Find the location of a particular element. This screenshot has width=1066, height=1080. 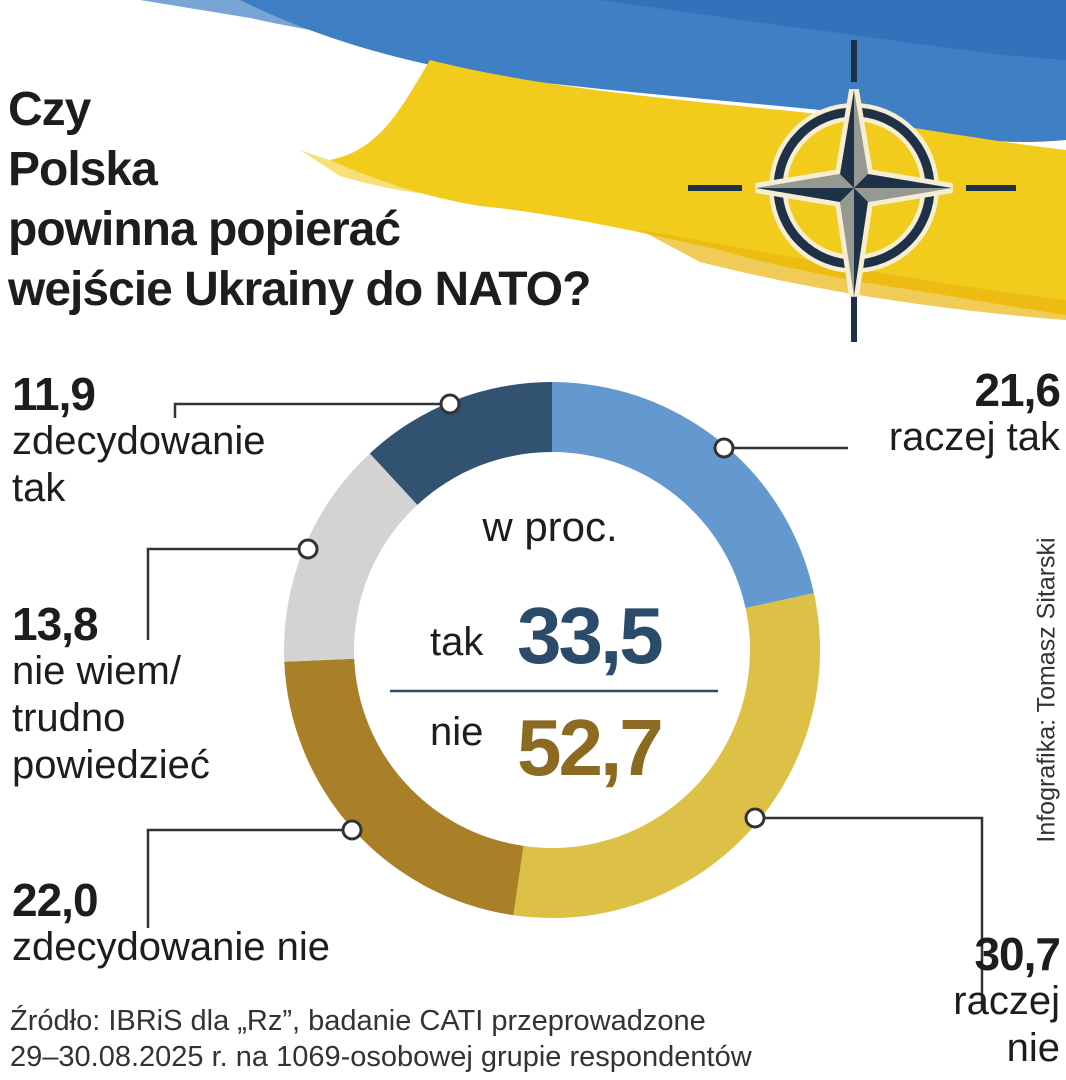

label-nie-wiem: 13,8 nie wiem/ trudno powiedzieć is located at coordinates (111, 694).